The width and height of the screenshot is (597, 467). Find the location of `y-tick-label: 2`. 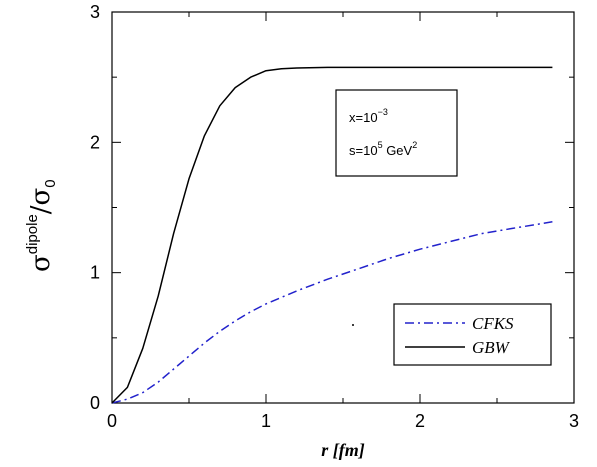

y-tick-label: 2 is located at coordinates (95, 142).